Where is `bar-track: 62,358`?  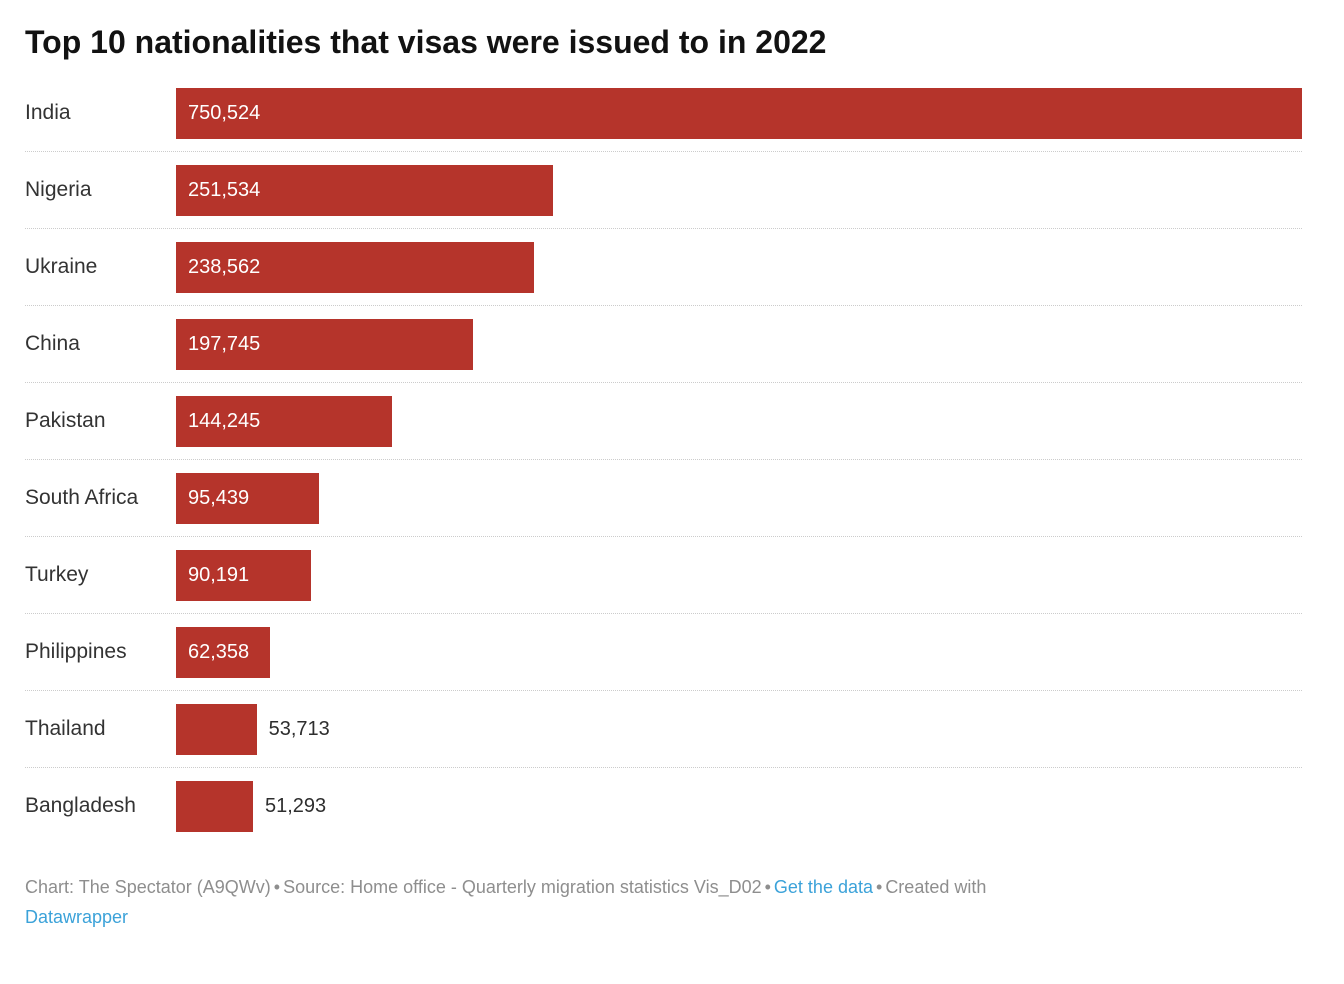 bar-track: 62,358 is located at coordinates (739, 652).